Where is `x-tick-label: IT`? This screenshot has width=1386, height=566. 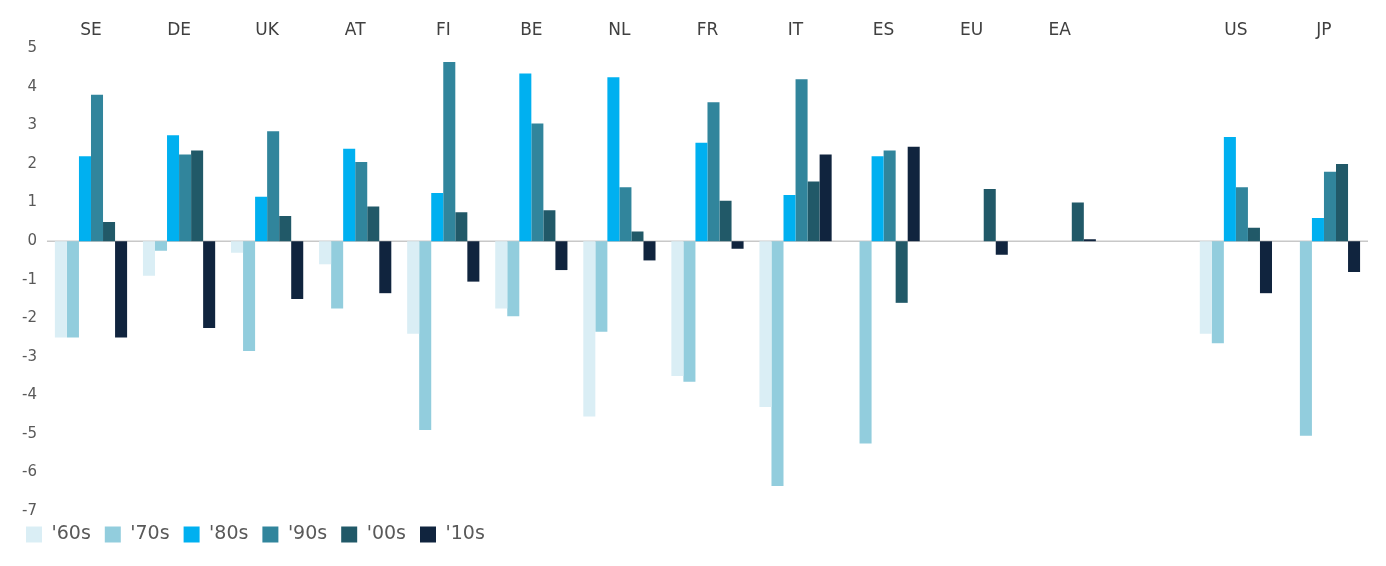
x-tick-label: IT is located at coordinates (795, 28).